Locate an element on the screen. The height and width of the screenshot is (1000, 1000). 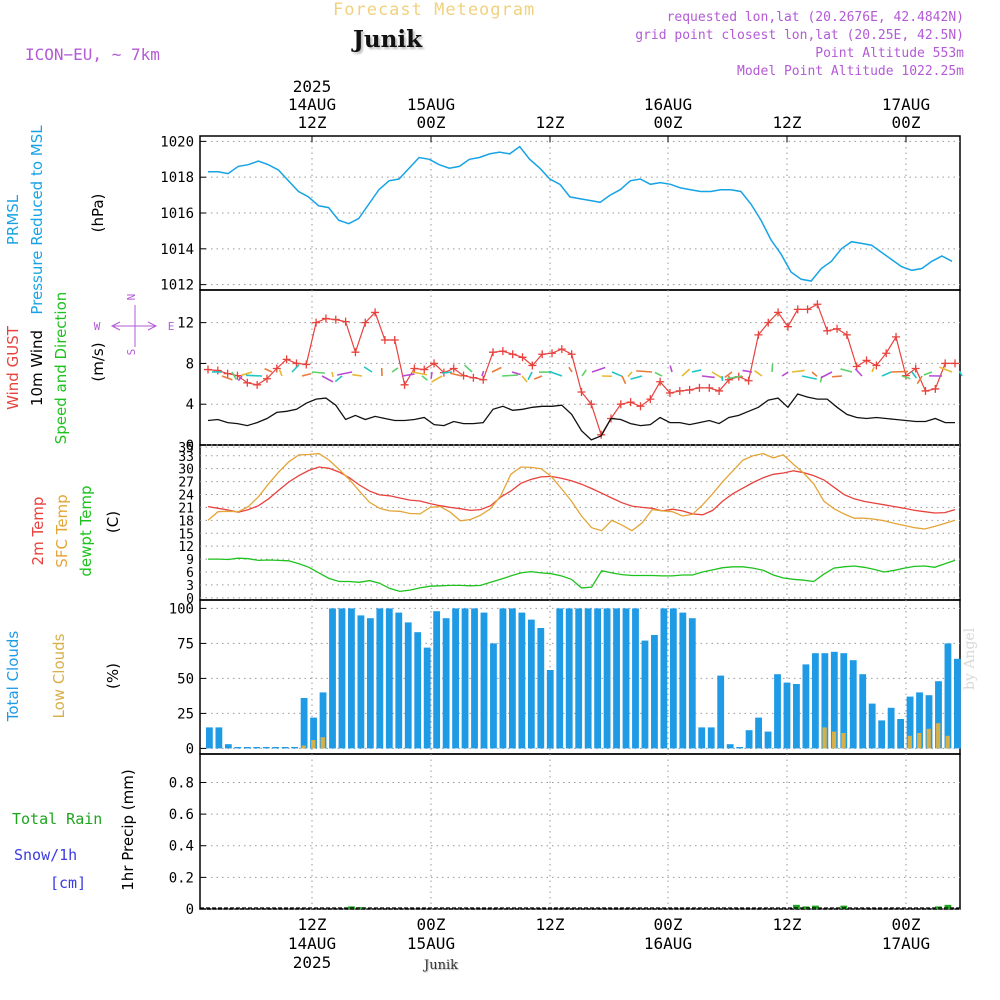
snow-unit-label: [cm] is located at coordinates (68, 883).